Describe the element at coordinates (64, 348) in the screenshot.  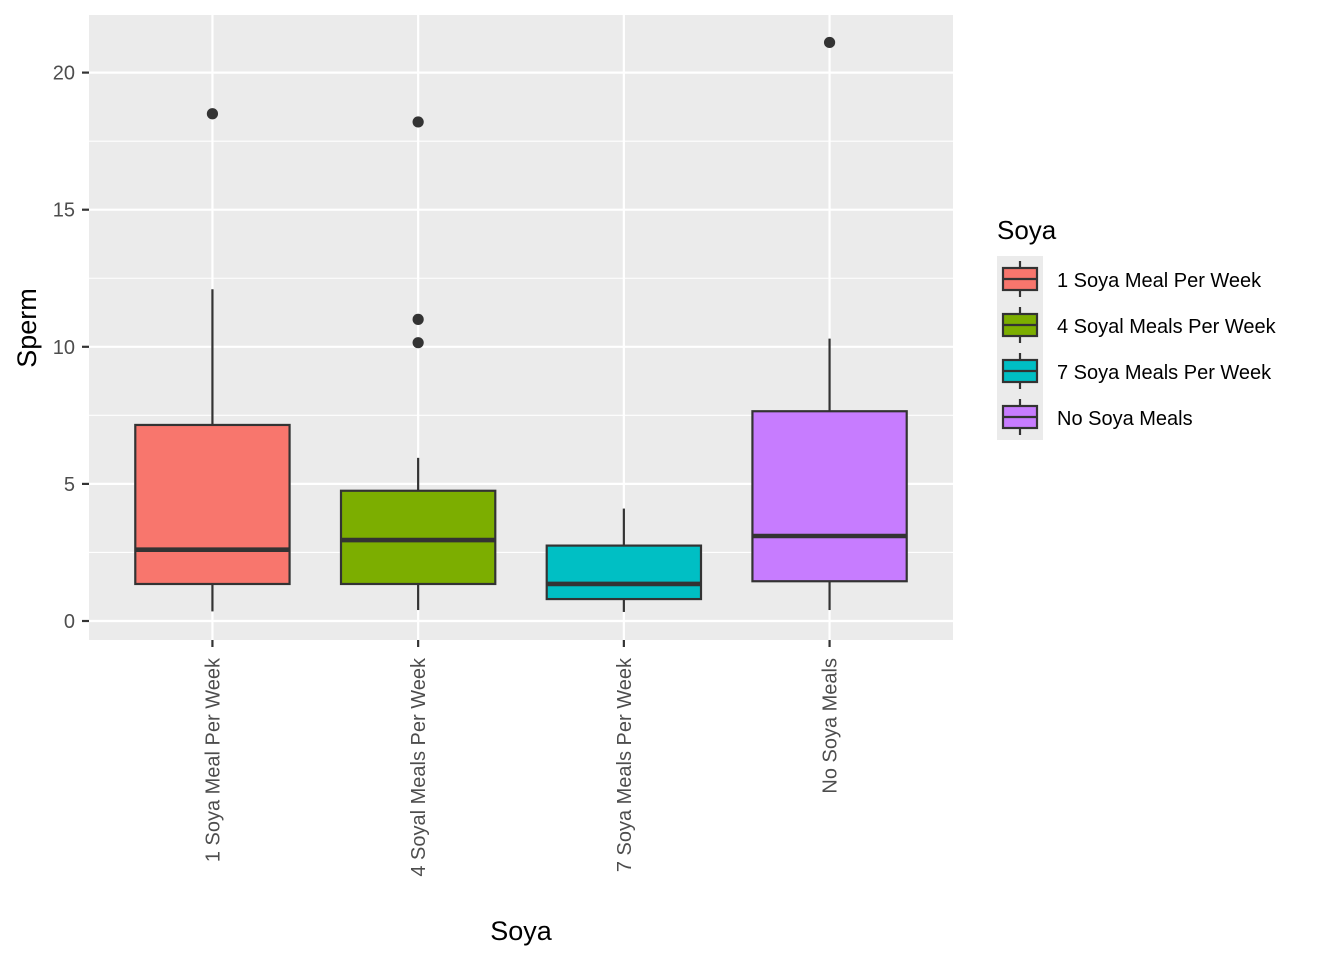
I see `y-tick-label: 10` at that location.